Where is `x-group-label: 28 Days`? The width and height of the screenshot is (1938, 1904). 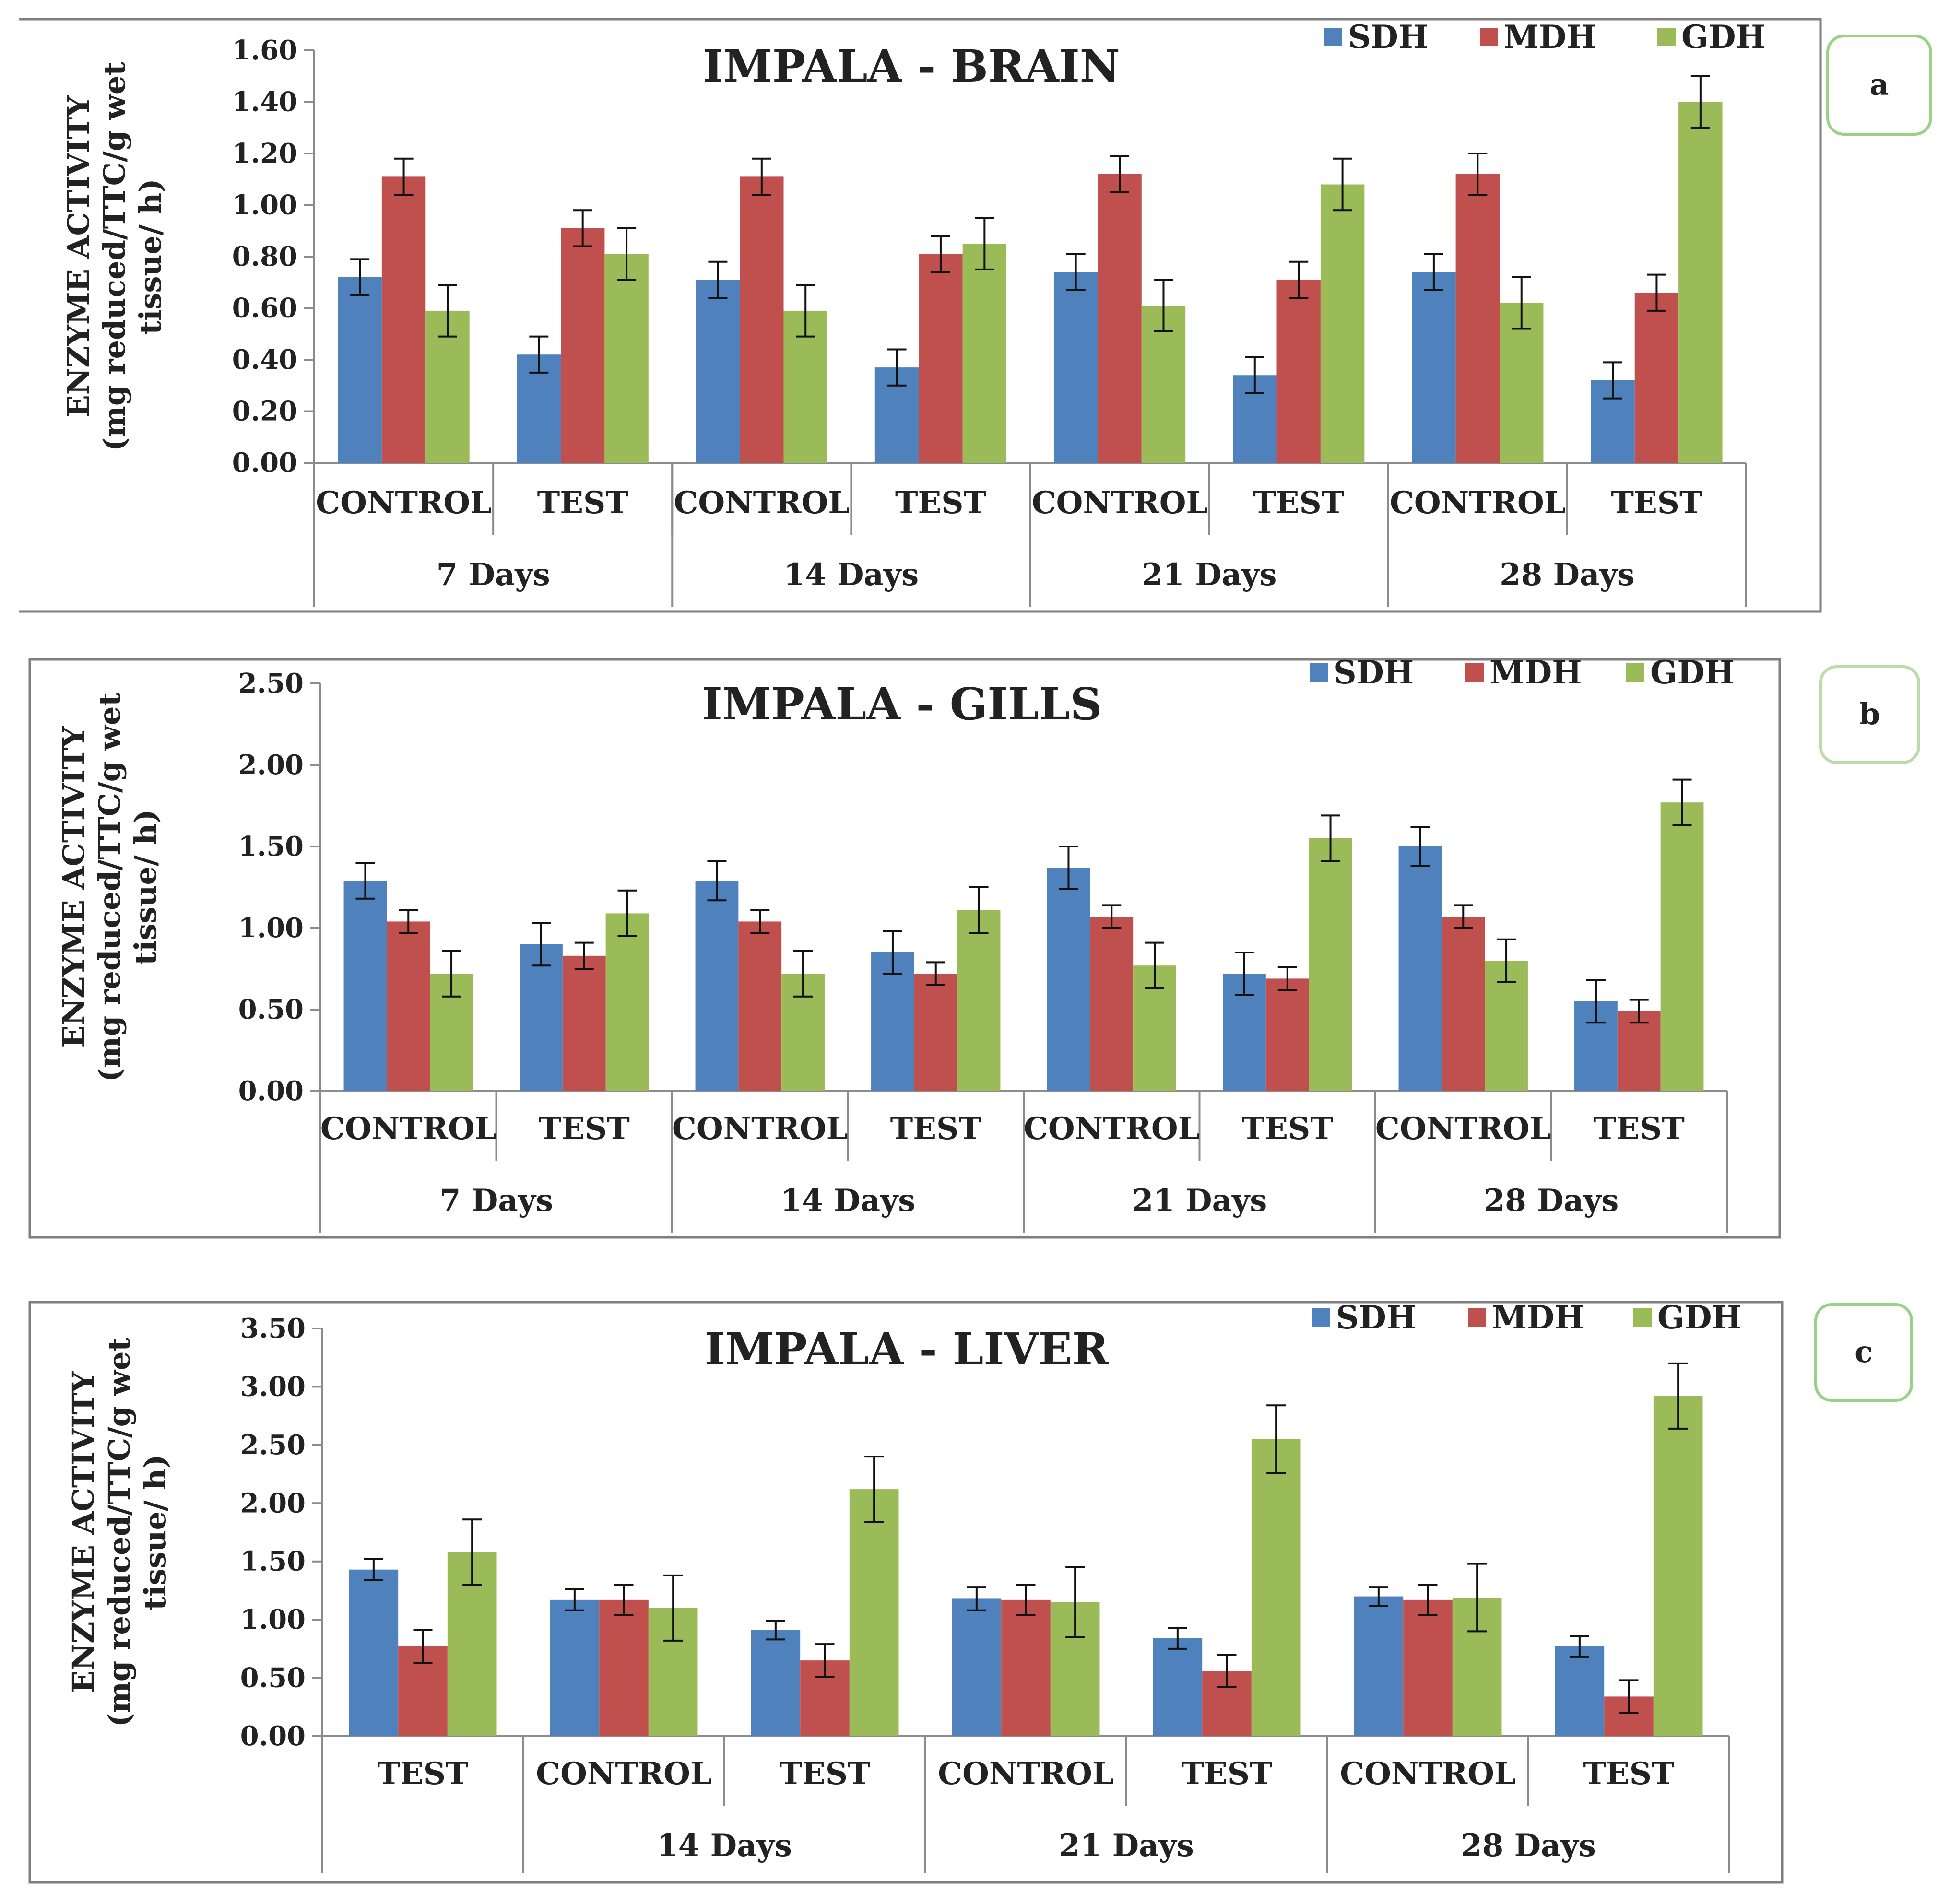
x-group-label: 28 Days is located at coordinates (1551, 1201).